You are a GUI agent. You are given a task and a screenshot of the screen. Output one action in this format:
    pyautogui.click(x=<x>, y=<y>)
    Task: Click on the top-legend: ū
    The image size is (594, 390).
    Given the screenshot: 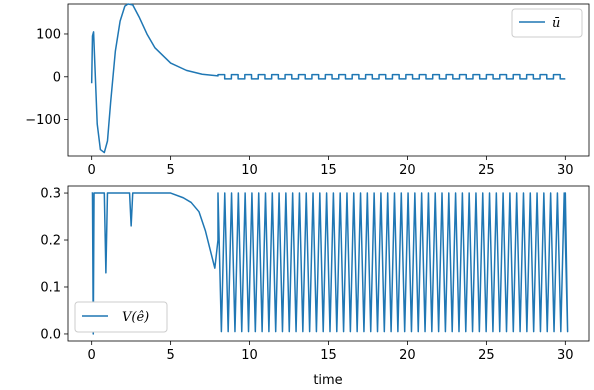 What is the action you would take?
    pyautogui.click(x=547, y=23)
    